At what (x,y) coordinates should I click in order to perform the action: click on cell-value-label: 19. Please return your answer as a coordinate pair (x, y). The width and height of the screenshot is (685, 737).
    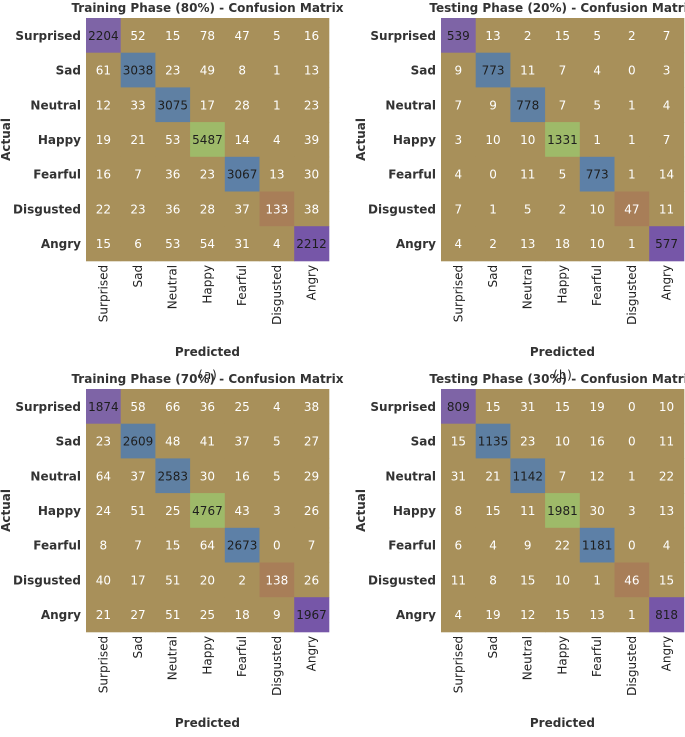
    Looking at the image, I should click on (492, 615).